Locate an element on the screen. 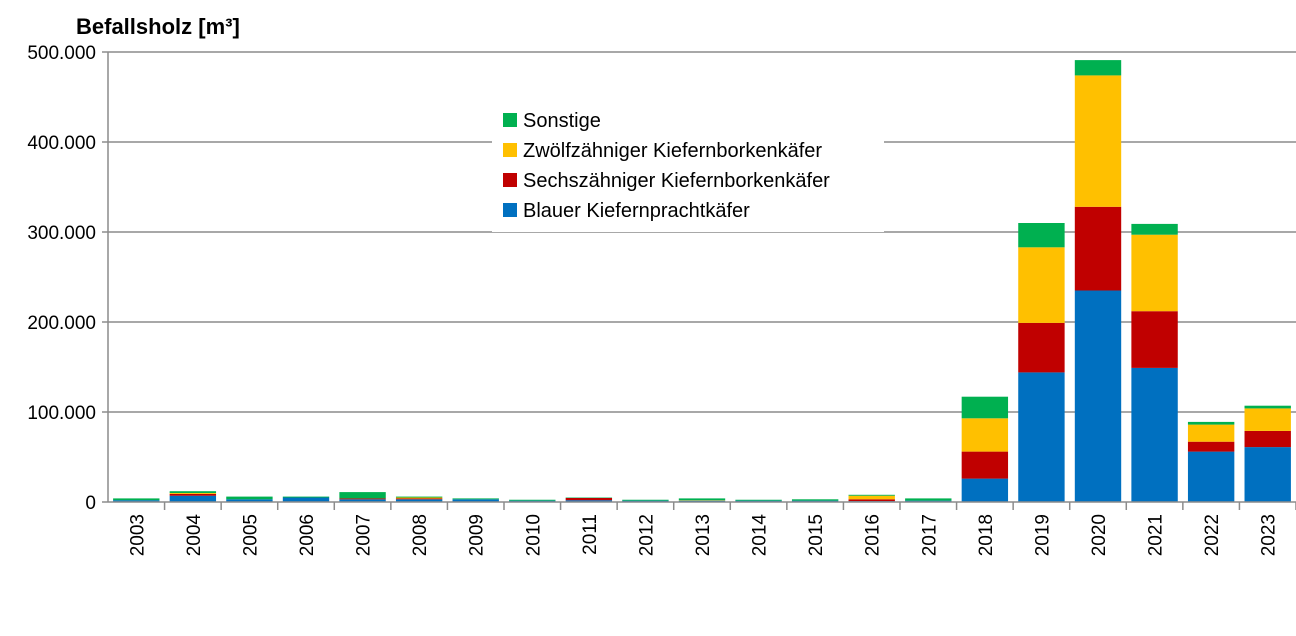 This screenshot has width=1296, height=636. bar-stack-2003 is located at coordinates (136, 500).